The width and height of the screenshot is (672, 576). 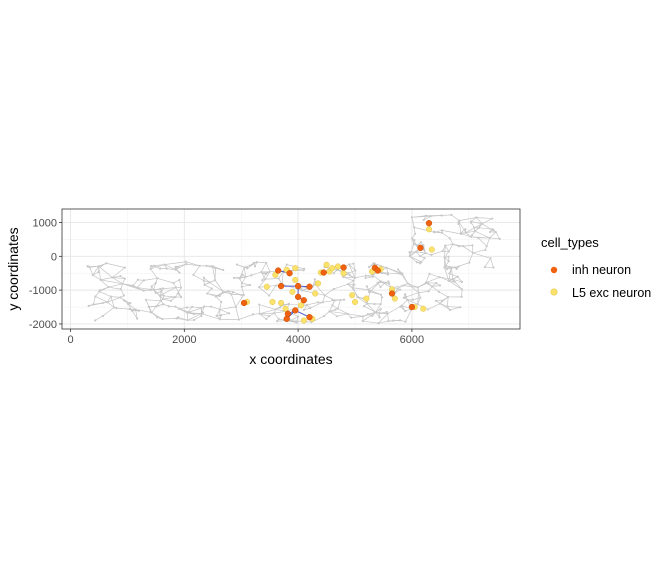 What do you see at coordinates (278, 270) in the screenshot?
I see `point-inh-neuron` at bounding box center [278, 270].